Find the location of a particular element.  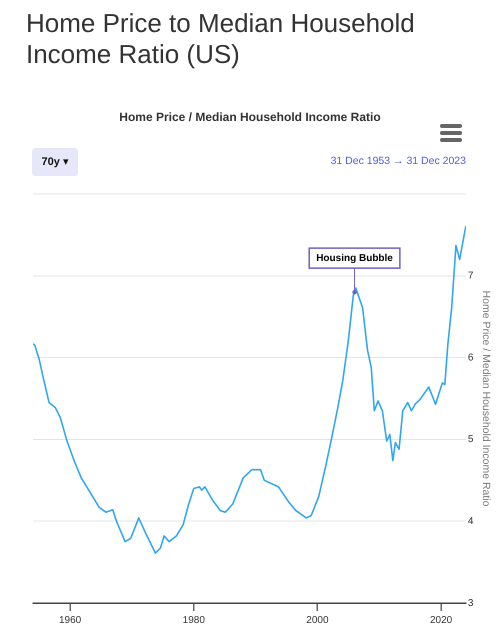

text: 70y ▾ is located at coordinates (55, 162).